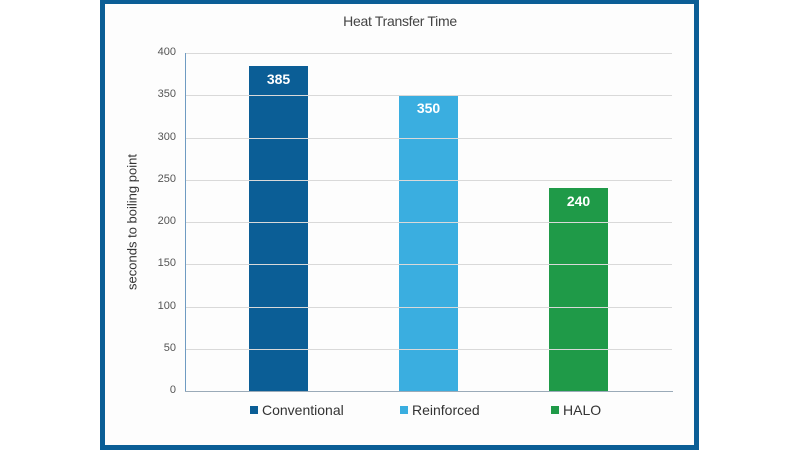 The width and height of the screenshot is (800, 451). Describe the element at coordinates (172, 390) in the screenshot. I see `y-tick-label: 0` at that location.